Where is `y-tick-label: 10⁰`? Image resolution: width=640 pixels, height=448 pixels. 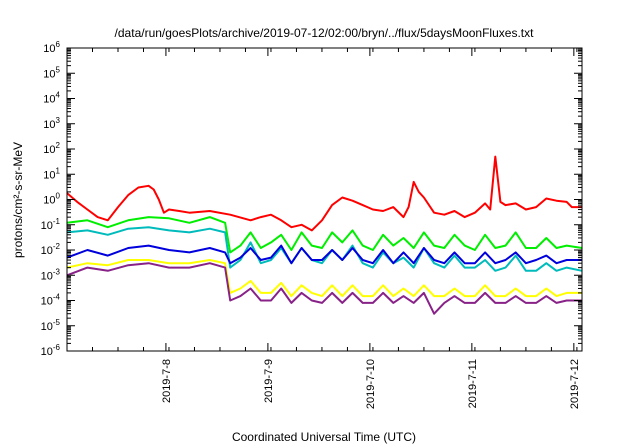 y-tick-label: 10⁰ is located at coordinates (51, 199).